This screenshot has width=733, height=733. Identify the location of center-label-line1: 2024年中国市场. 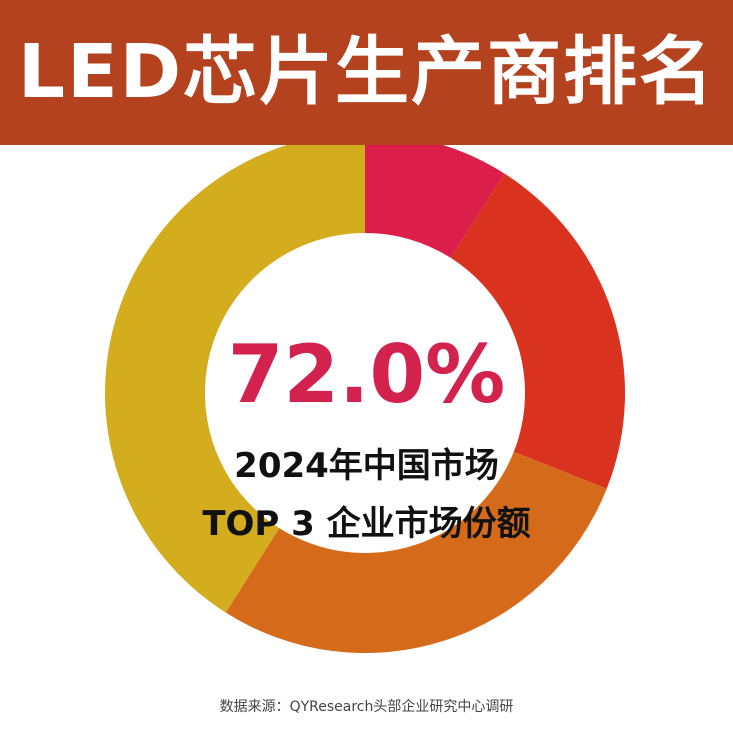
(366, 466).